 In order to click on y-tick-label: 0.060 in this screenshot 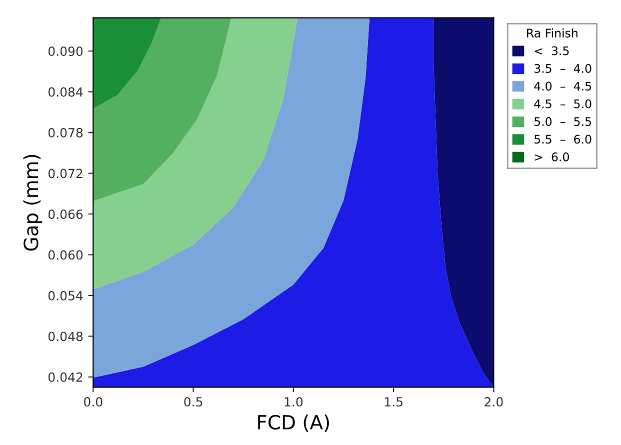, I will do `click(65, 255)`.